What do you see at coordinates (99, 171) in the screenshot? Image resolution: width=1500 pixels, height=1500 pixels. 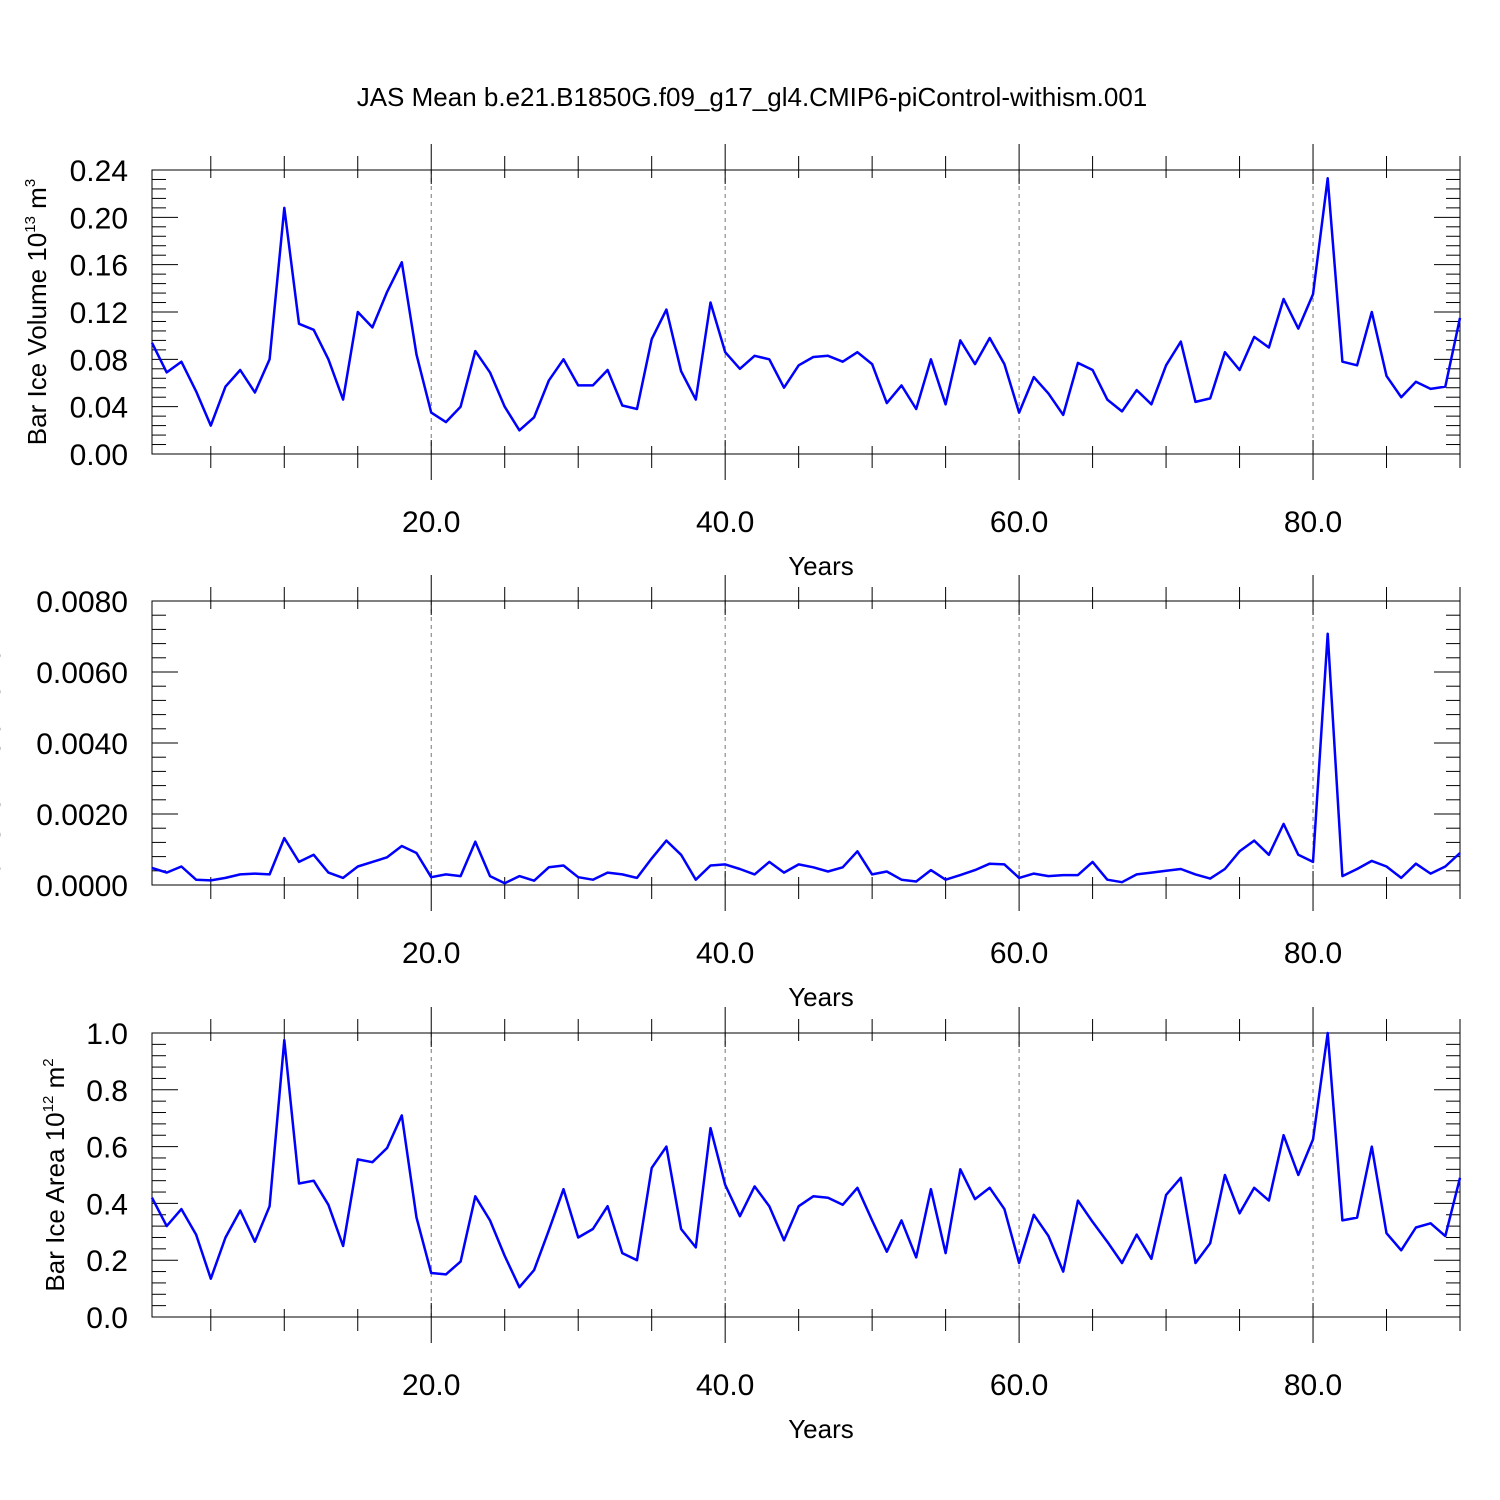 I see `y-tick-label: 0.24` at bounding box center [99, 171].